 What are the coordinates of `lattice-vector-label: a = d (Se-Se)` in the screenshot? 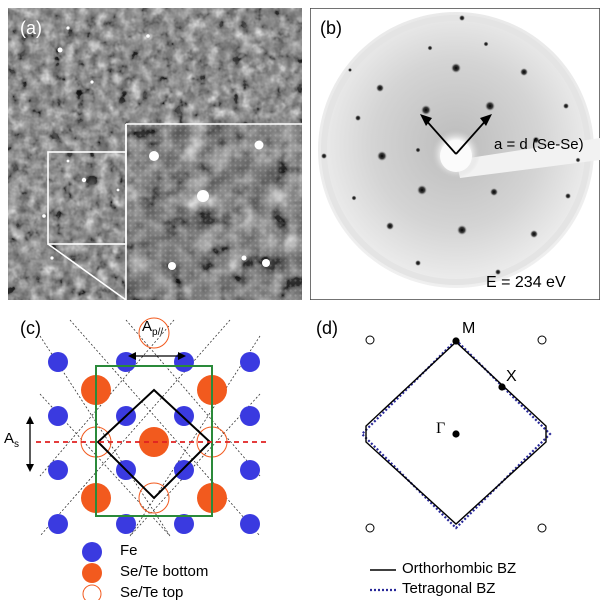 It's located at (539, 144).